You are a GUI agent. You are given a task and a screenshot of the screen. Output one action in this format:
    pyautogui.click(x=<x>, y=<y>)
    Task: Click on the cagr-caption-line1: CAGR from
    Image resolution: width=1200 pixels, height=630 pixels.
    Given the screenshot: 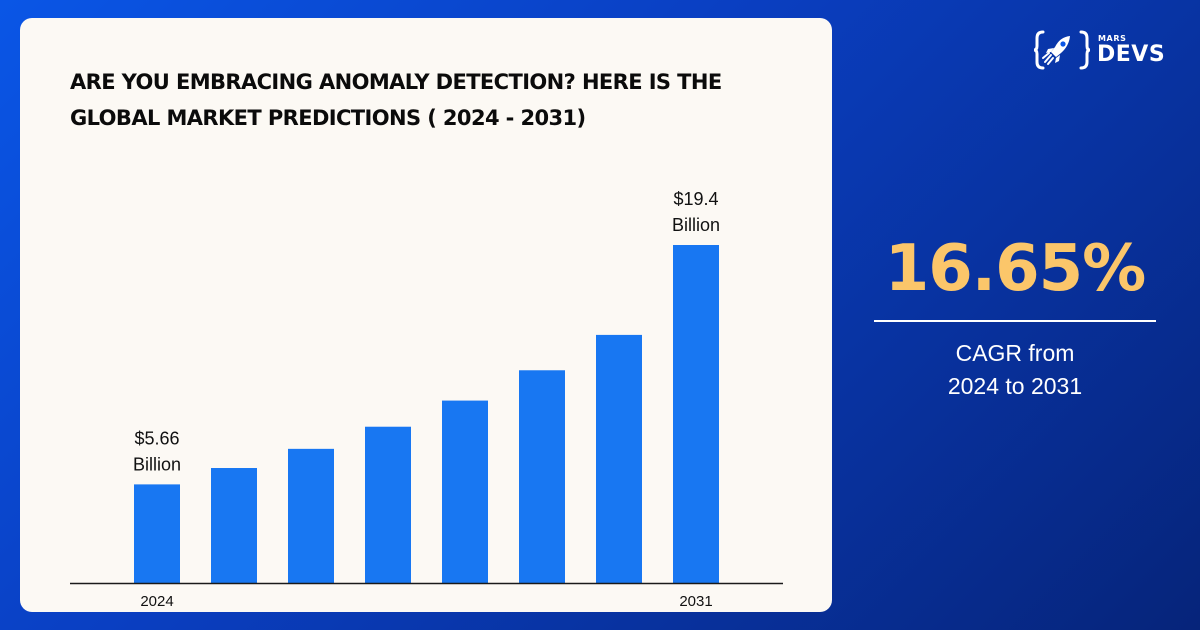 What is the action you would take?
    pyautogui.click(x=1015, y=353)
    